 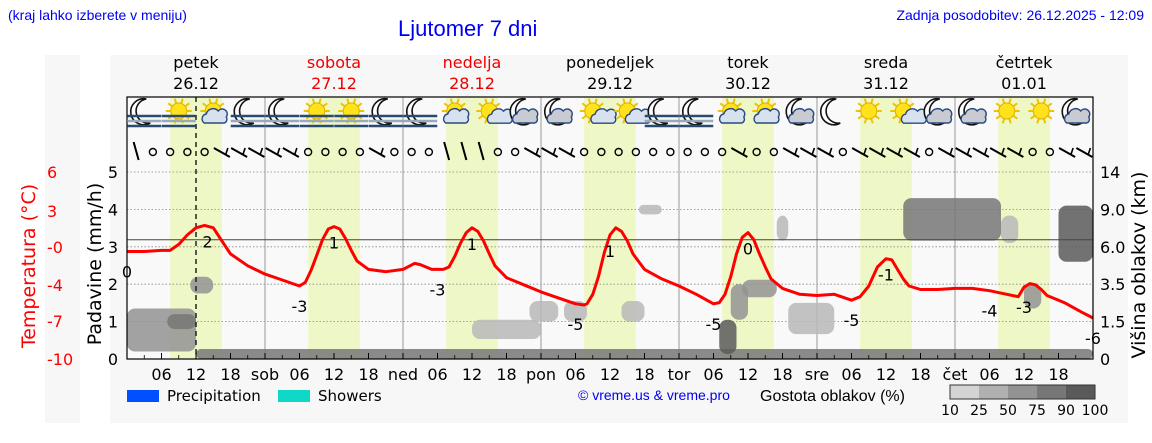 What do you see at coordinates (654, 395) in the screenshot?
I see `credit-link: © vreme.us & vreme.pro` at bounding box center [654, 395].